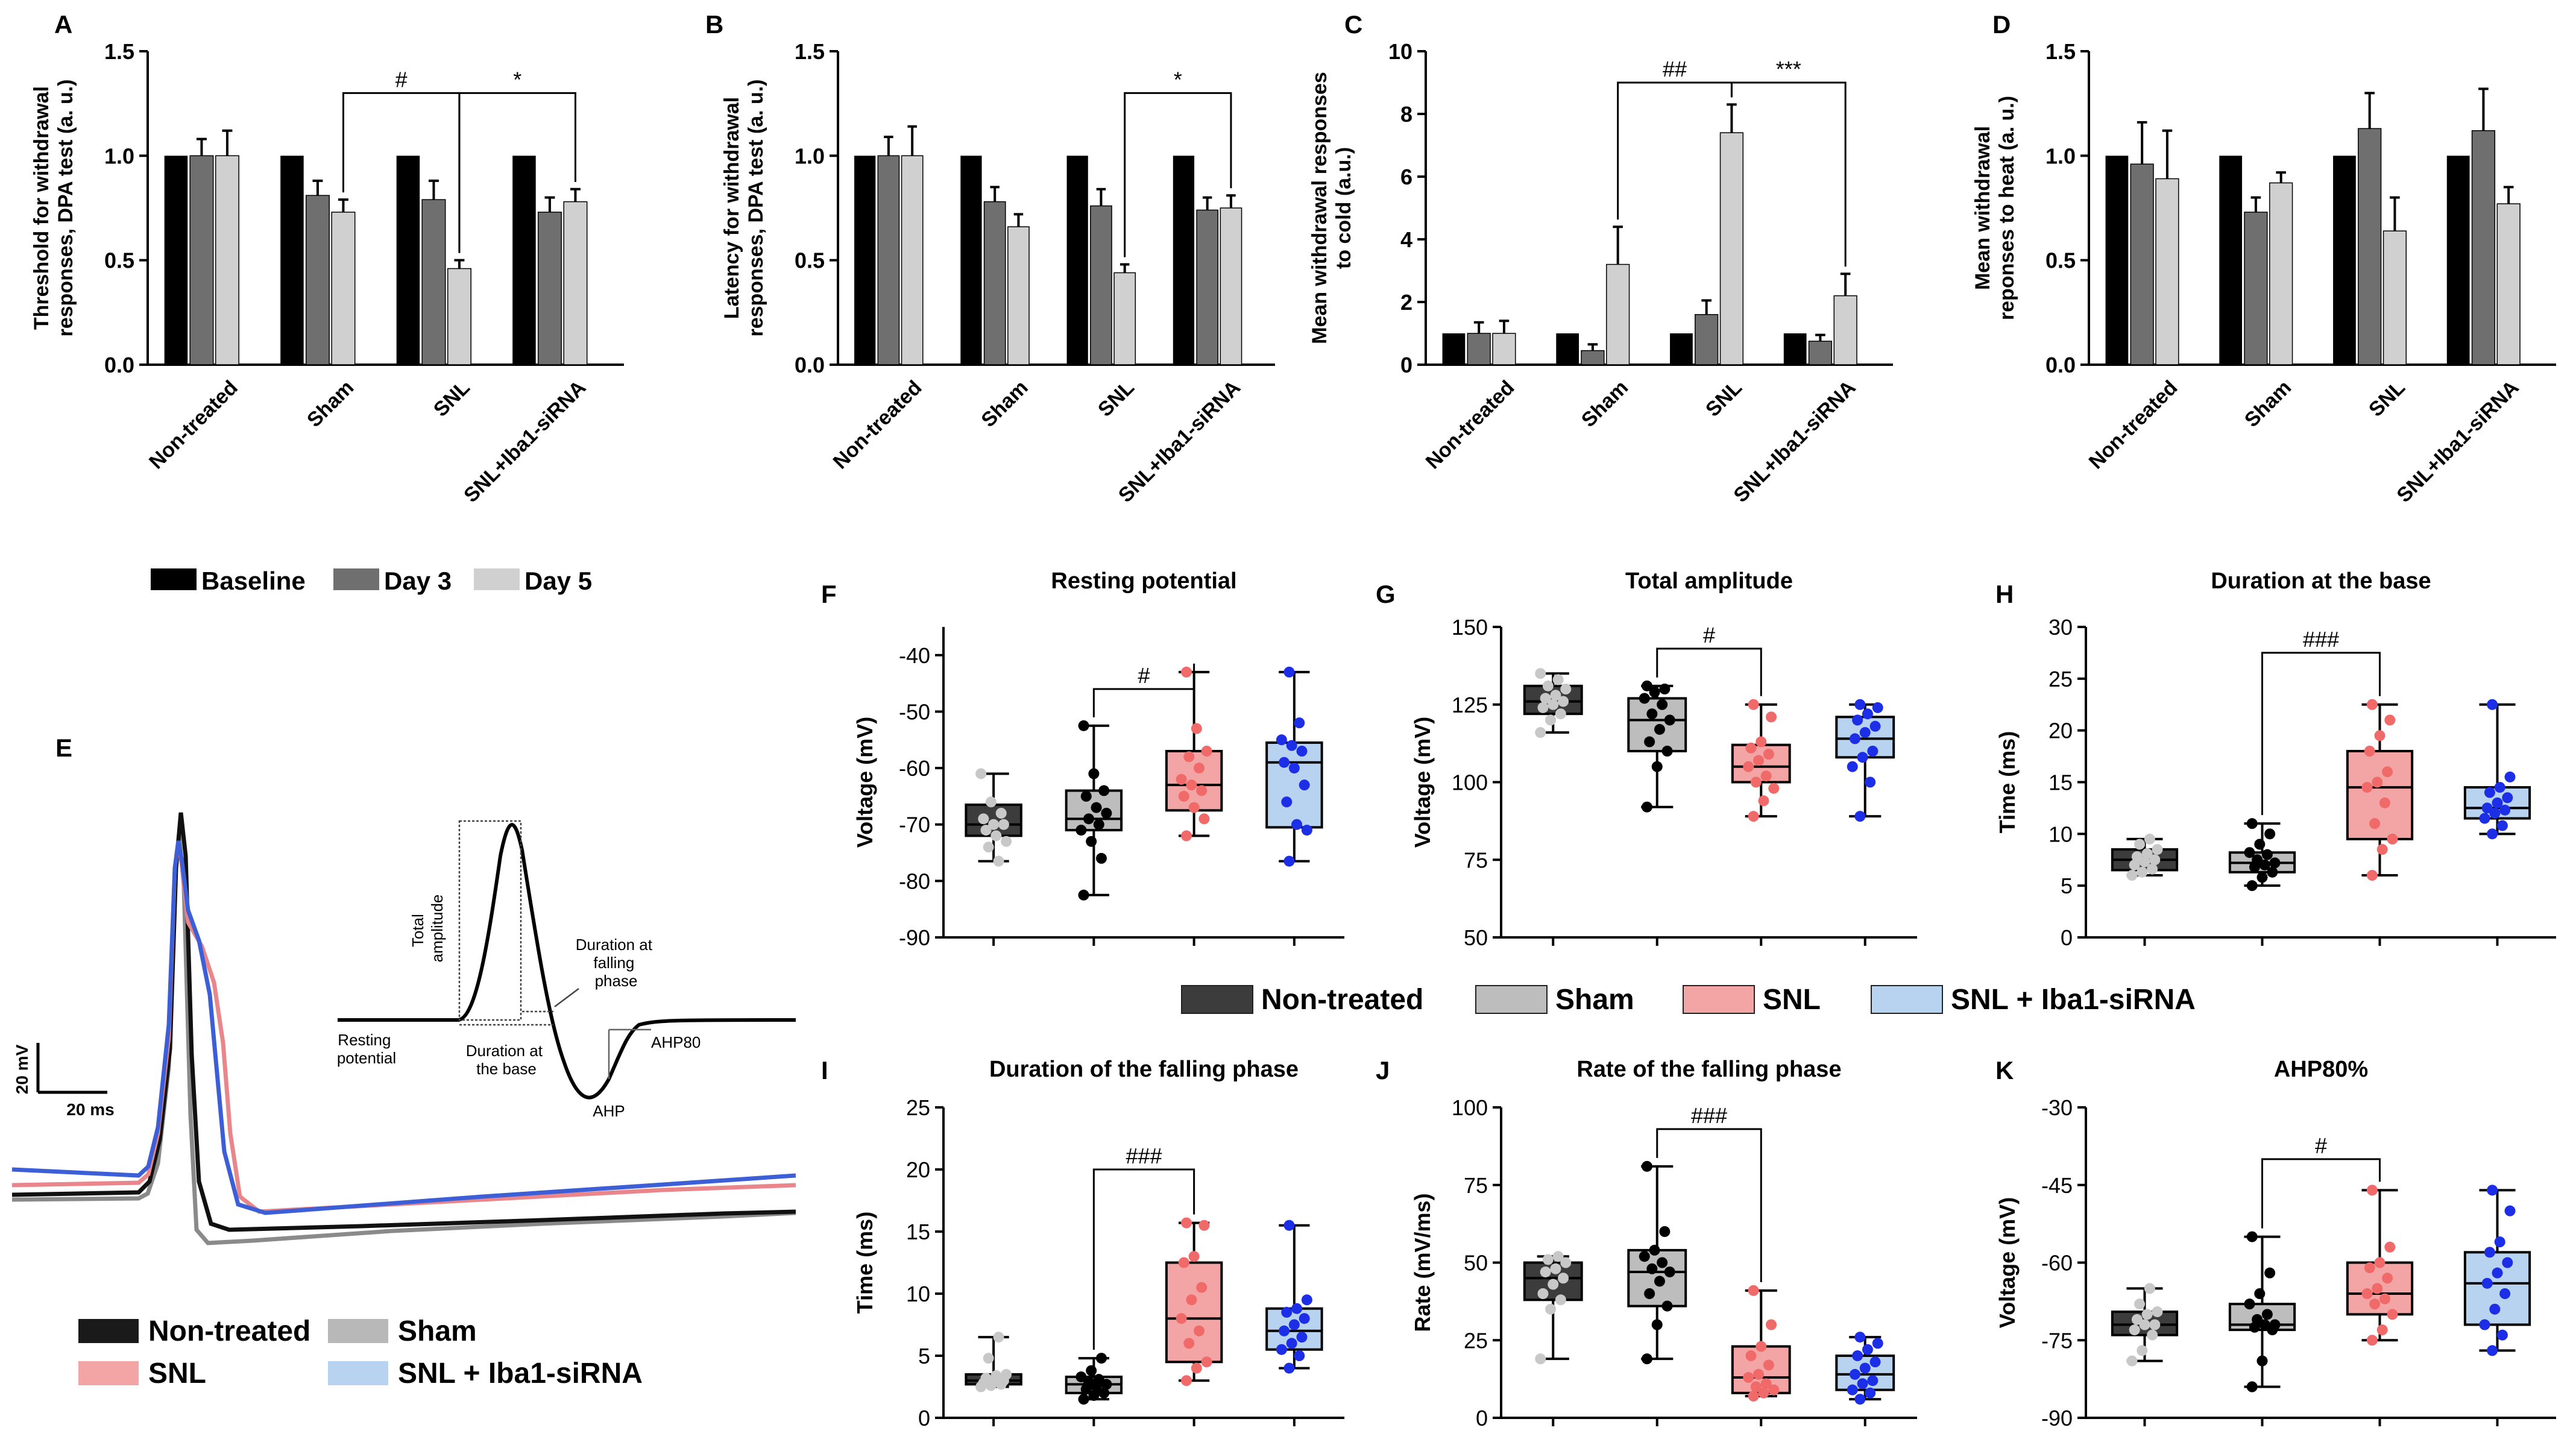 Image resolution: width=2576 pixels, height=1454 pixels. What do you see at coordinates (918, 1232) in the screenshot?
I see `y-tick-label: 15` at bounding box center [918, 1232].